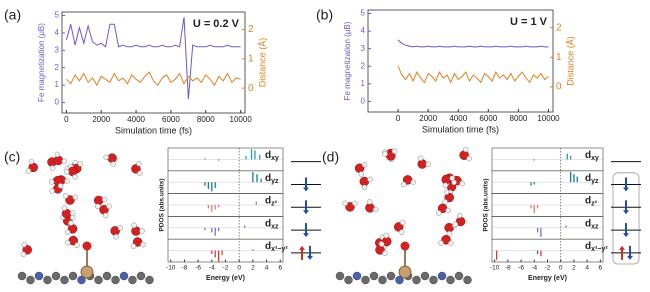  Describe the element at coordinates (206, 119) in the screenshot. I see `x-tick-label: 8000` at that location.